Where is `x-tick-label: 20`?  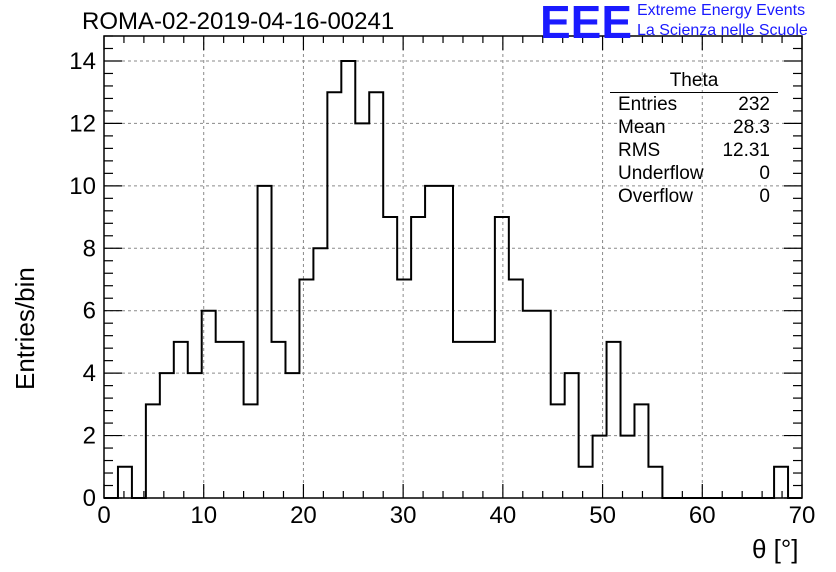 x-tick-label: 20 is located at coordinates (303, 515).